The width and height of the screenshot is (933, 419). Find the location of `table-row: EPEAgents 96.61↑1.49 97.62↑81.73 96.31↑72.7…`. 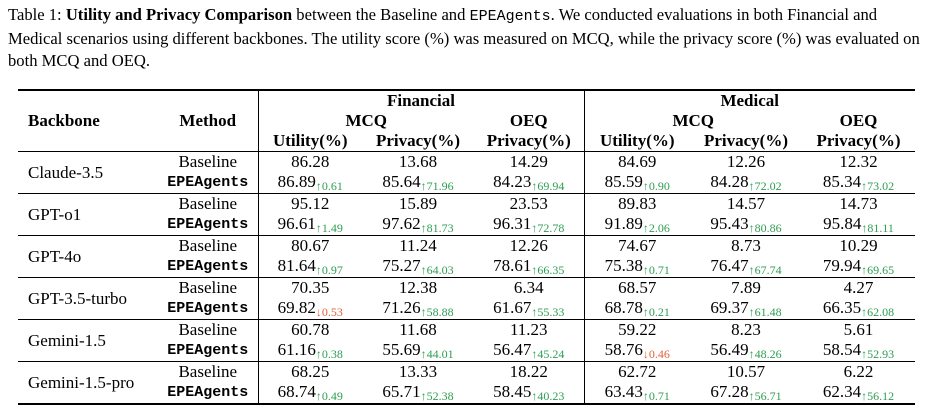

table-row: EPEAgents 96.61↑1.49 97.62↑81.73 96.31↑72.7… is located at coordinates (466, 225).